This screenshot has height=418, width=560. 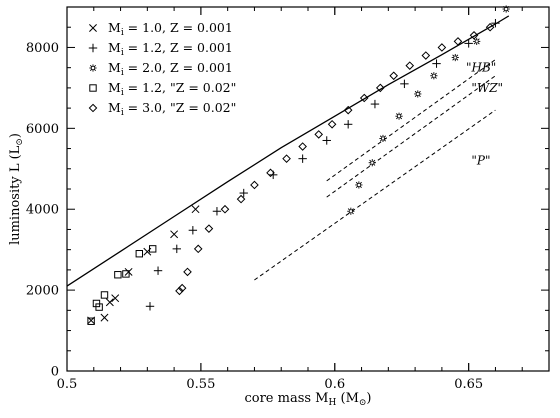 I want to click on legend-item: Mi = 2.0, Z = 0.001, so click(x=161, y=69).